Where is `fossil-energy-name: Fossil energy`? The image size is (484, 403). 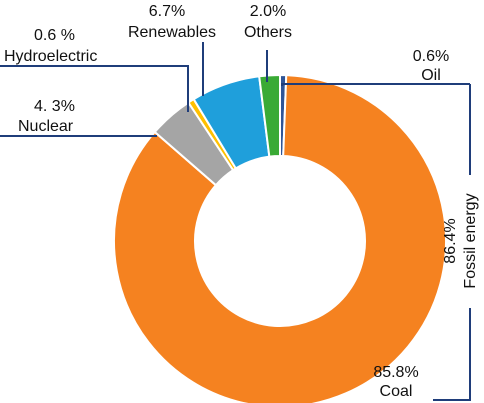 fossil-energy-name: Fossil energy is located at coordinates (470, 240).